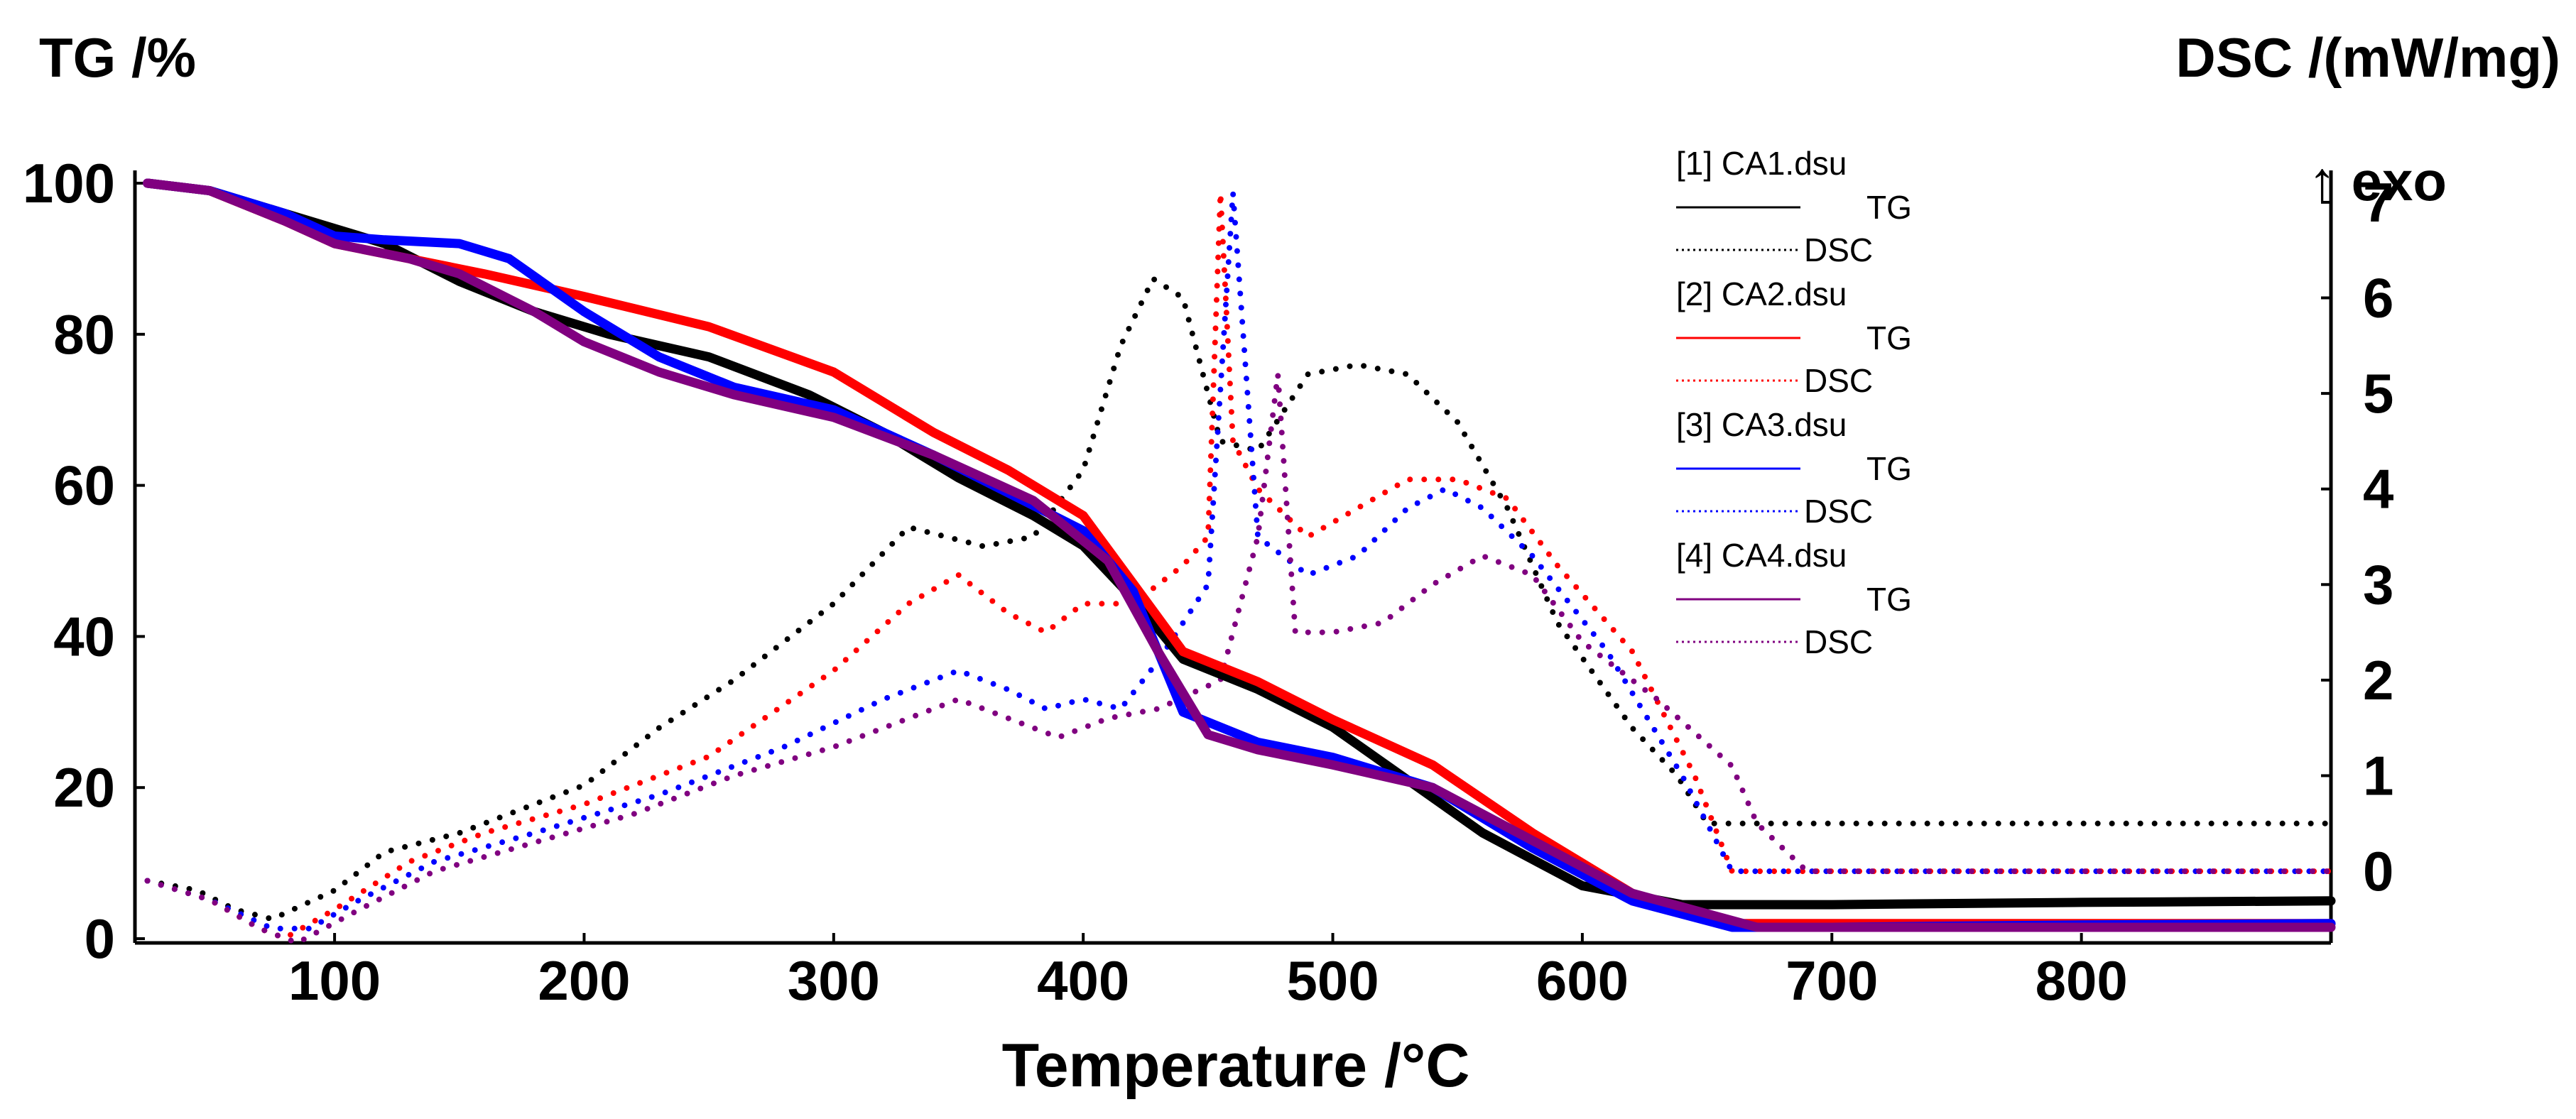 The height and width of the screenshot is (1119, 2576). Describe the element at coordinates (1583, 980) in the screenshot. I see `x-tick-label: 600` at that location.